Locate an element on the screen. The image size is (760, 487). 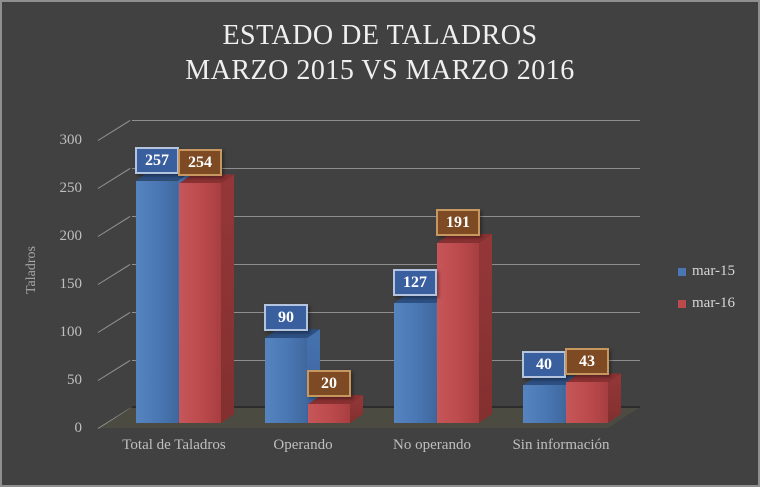
chart-floor-back-edge is located at coordinates (386, 407).